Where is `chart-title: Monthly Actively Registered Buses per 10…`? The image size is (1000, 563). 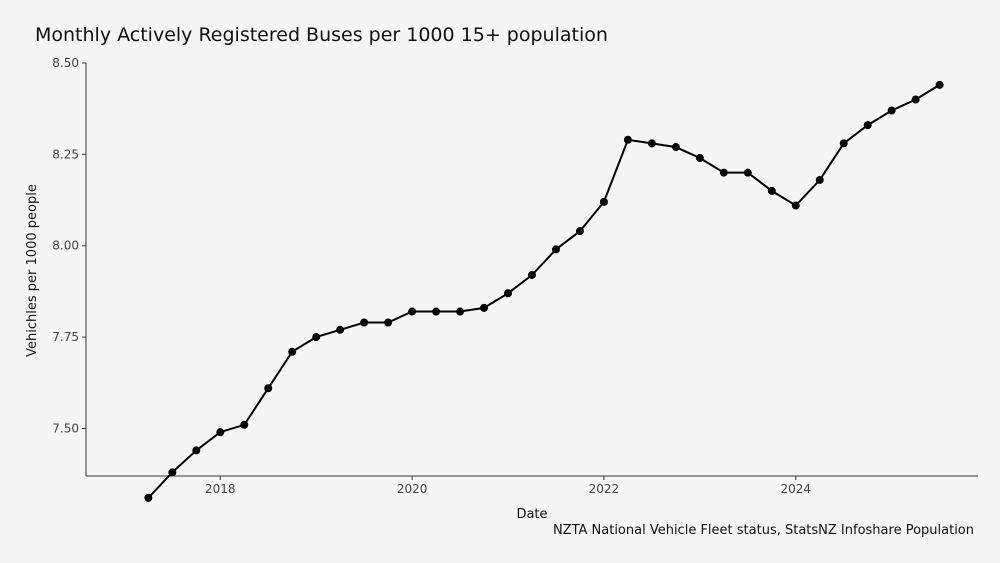
chart-title: Monthly Actively Registered Buses per 10… is located at coordinates (321, 35).